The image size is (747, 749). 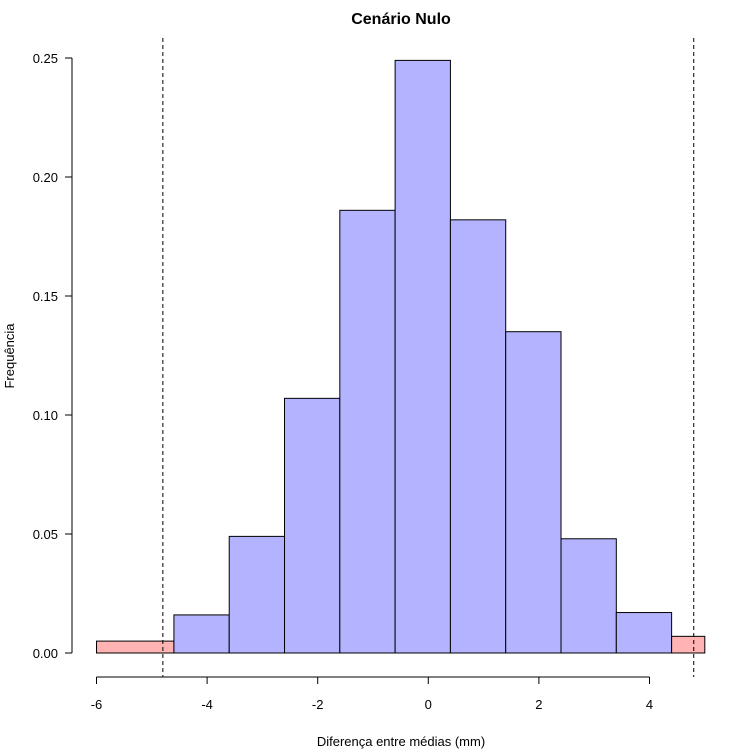 What do you see at coordinates (45, 58) in the screenshot?
I see `y-tick-label-5: 0.25` at bounding box center [45, 58].